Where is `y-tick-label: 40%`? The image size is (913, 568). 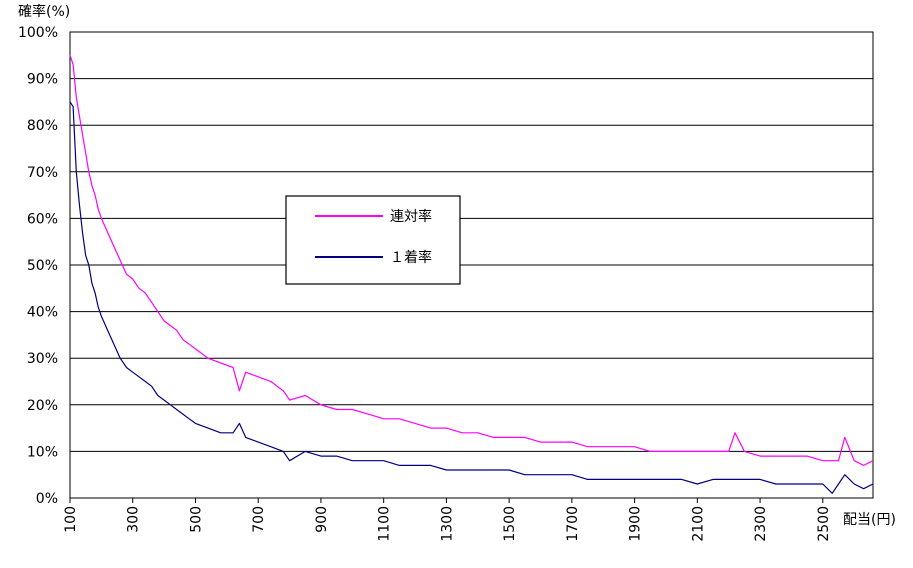
y-tick-label: 40% is located at coordinates (42, 313).